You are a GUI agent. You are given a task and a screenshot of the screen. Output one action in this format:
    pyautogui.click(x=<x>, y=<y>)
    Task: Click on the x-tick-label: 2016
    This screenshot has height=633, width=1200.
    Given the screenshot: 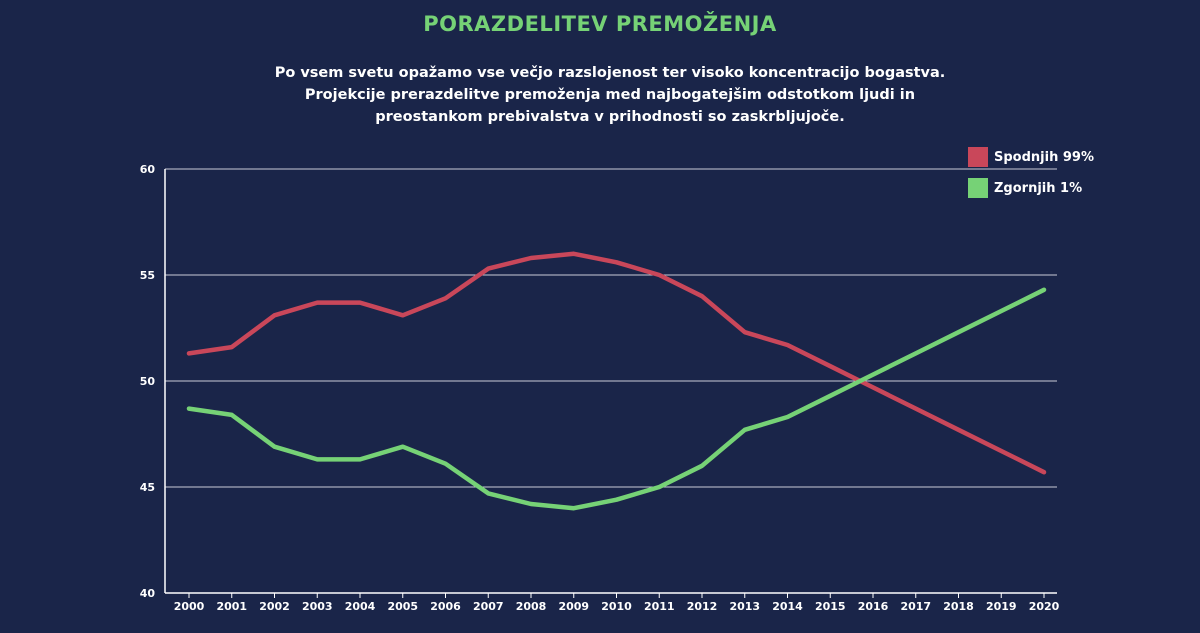 What is the action you would take?
    pyautogui.click(x=873, y=606)
    